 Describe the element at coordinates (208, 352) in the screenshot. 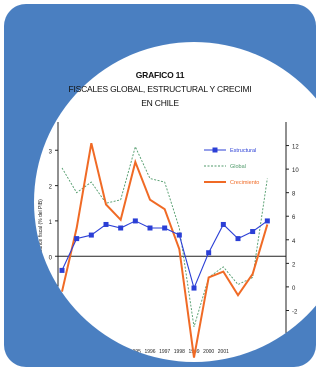

I see `x-tick-label: 2000` at that location.